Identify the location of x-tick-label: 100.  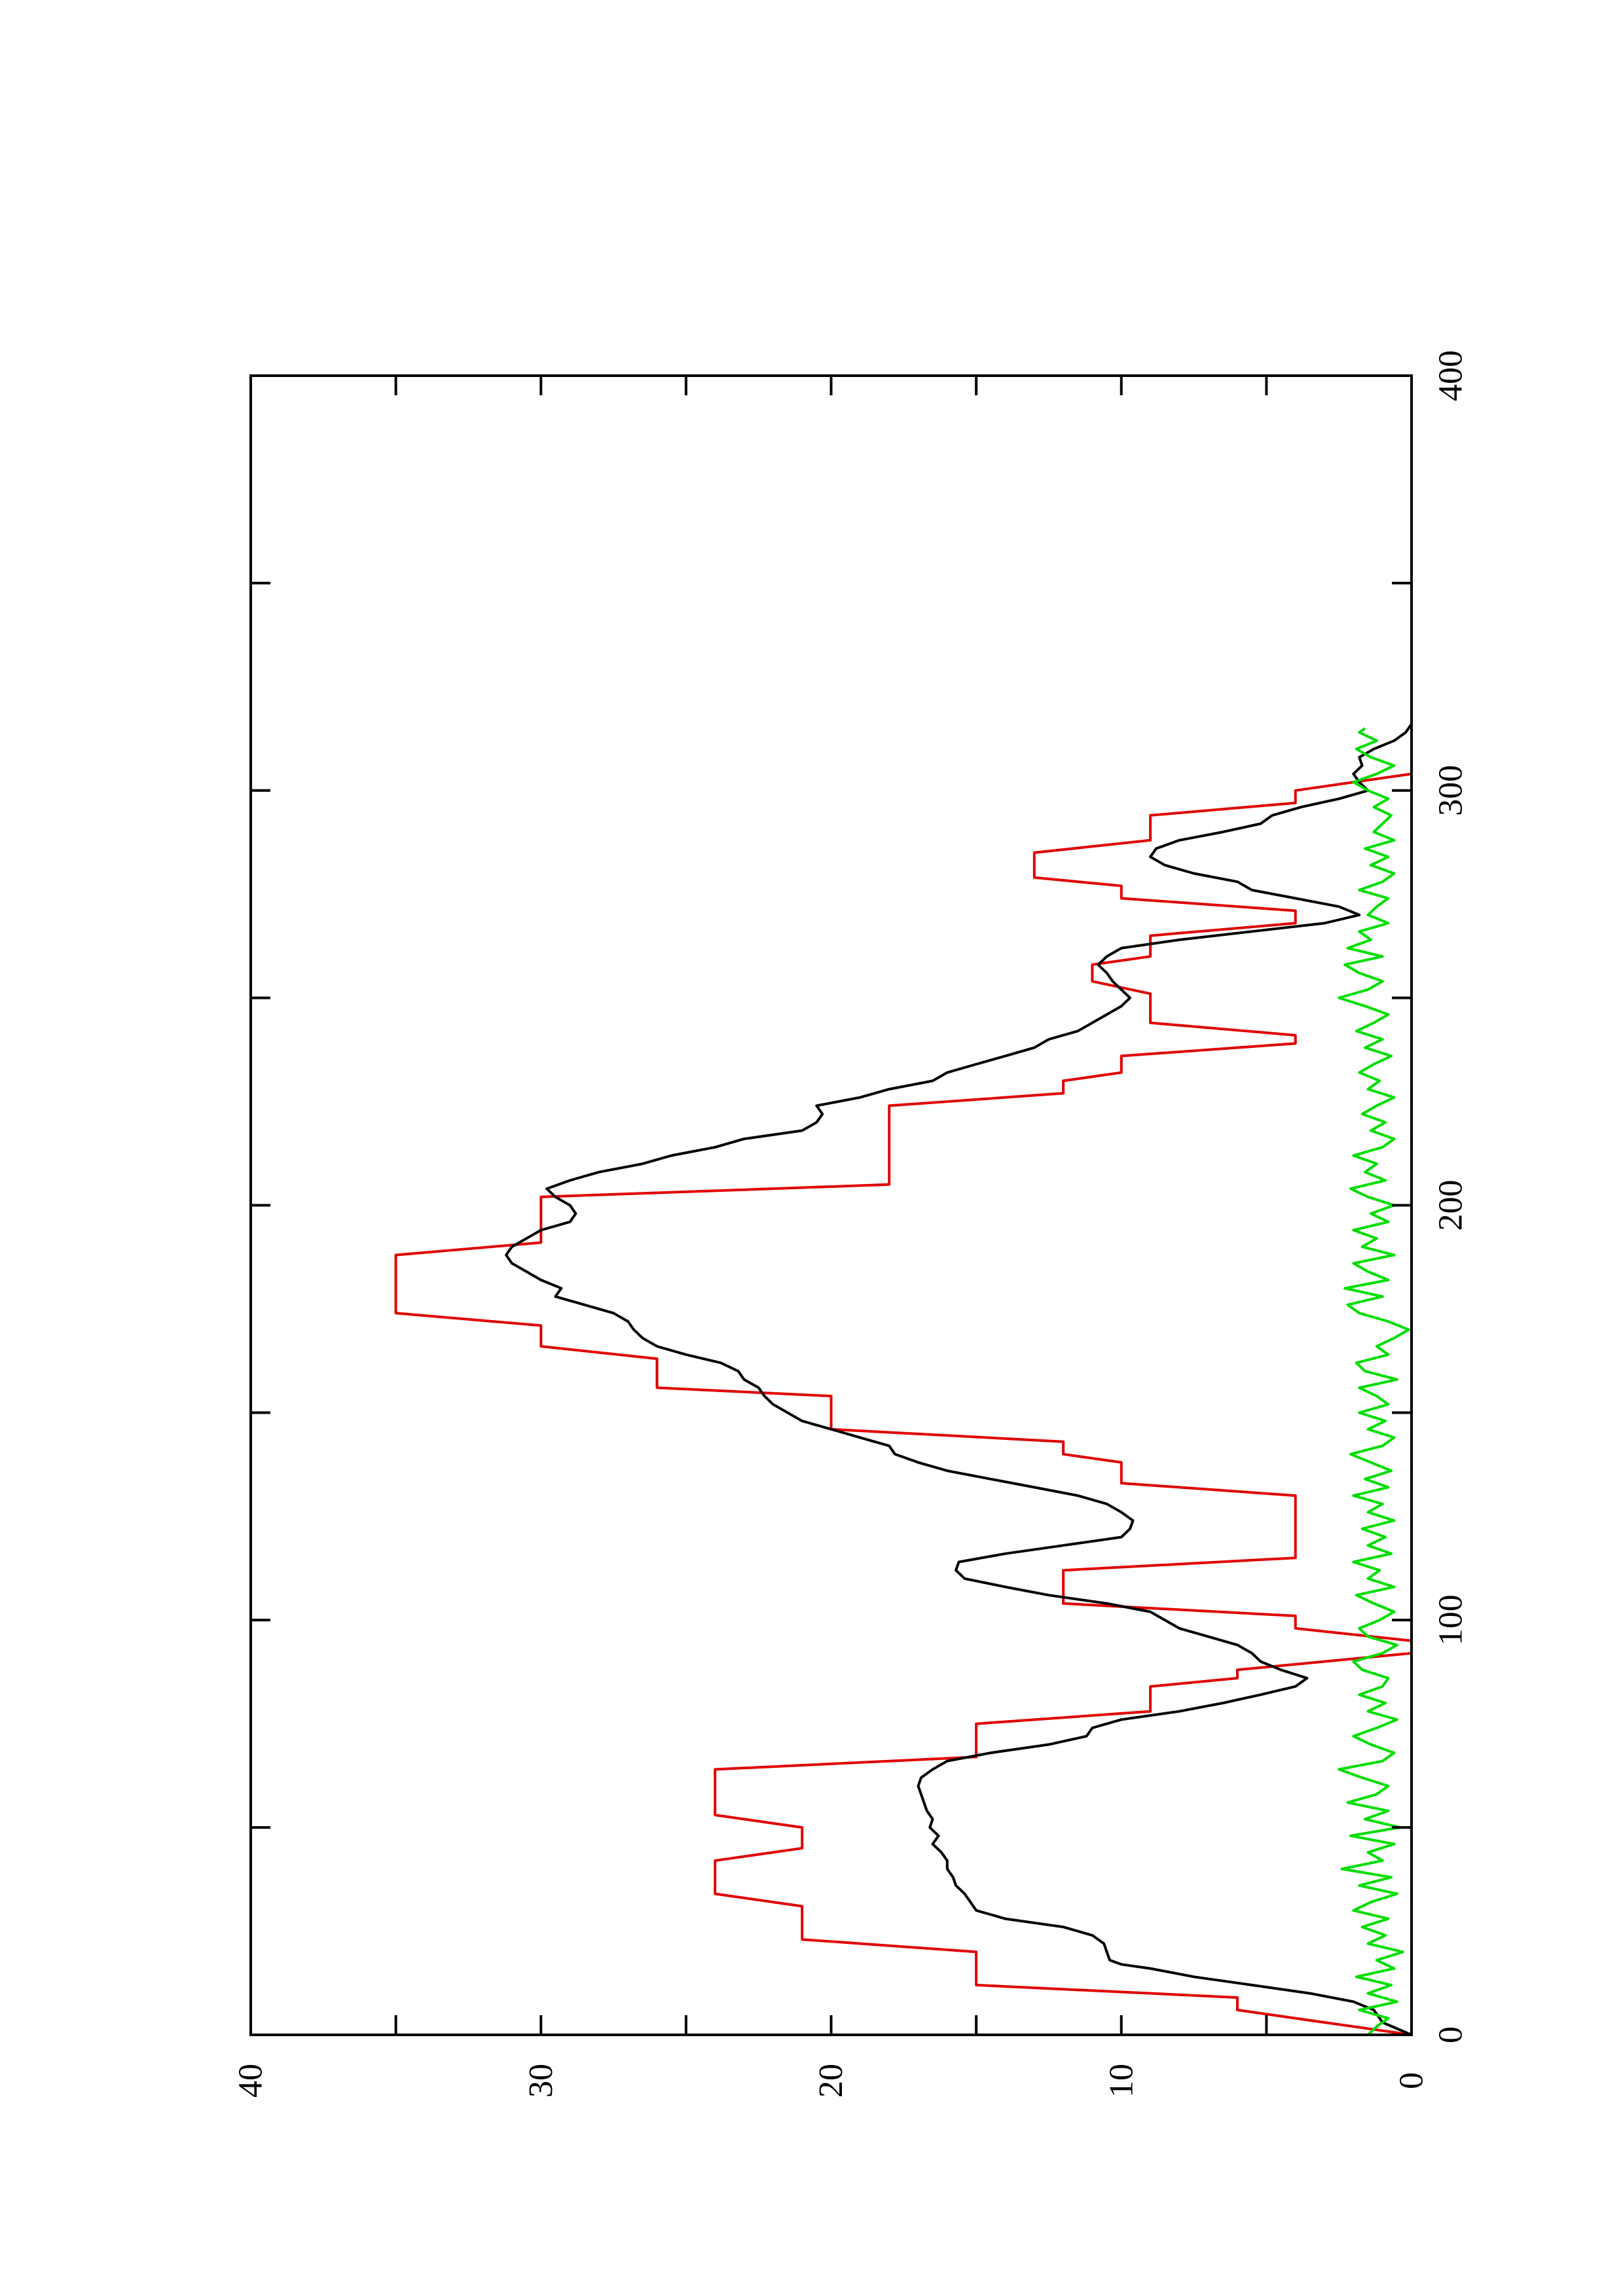
(1451, 1620).